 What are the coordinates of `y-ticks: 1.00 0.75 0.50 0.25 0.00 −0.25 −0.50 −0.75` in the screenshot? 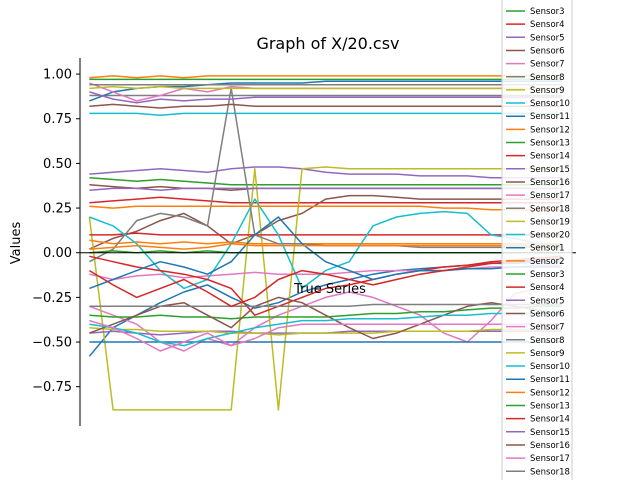 It's located at (56, 231).